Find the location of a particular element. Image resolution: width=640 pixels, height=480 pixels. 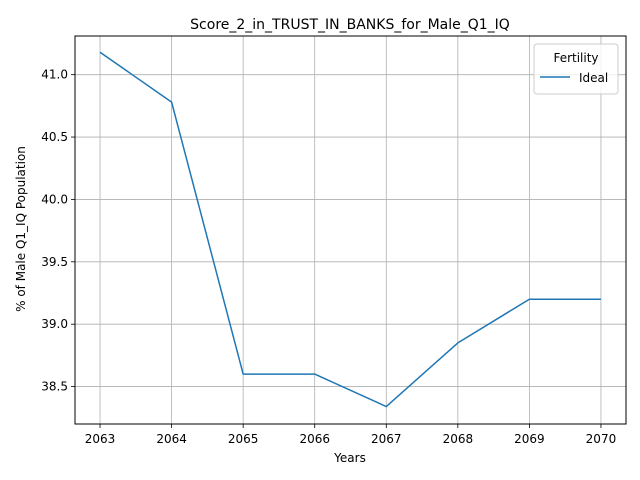

x-tick-label: 2065 is located at coordinates (243, 439).